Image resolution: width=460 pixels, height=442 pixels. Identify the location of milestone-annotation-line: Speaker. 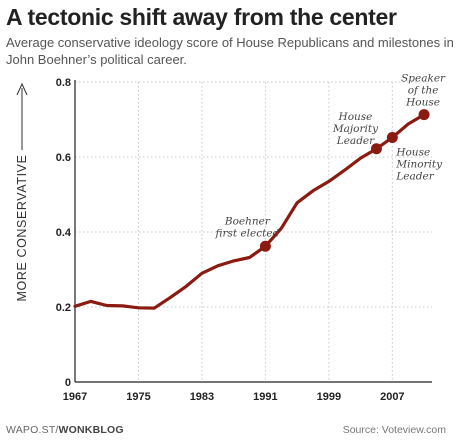
(423, 79).